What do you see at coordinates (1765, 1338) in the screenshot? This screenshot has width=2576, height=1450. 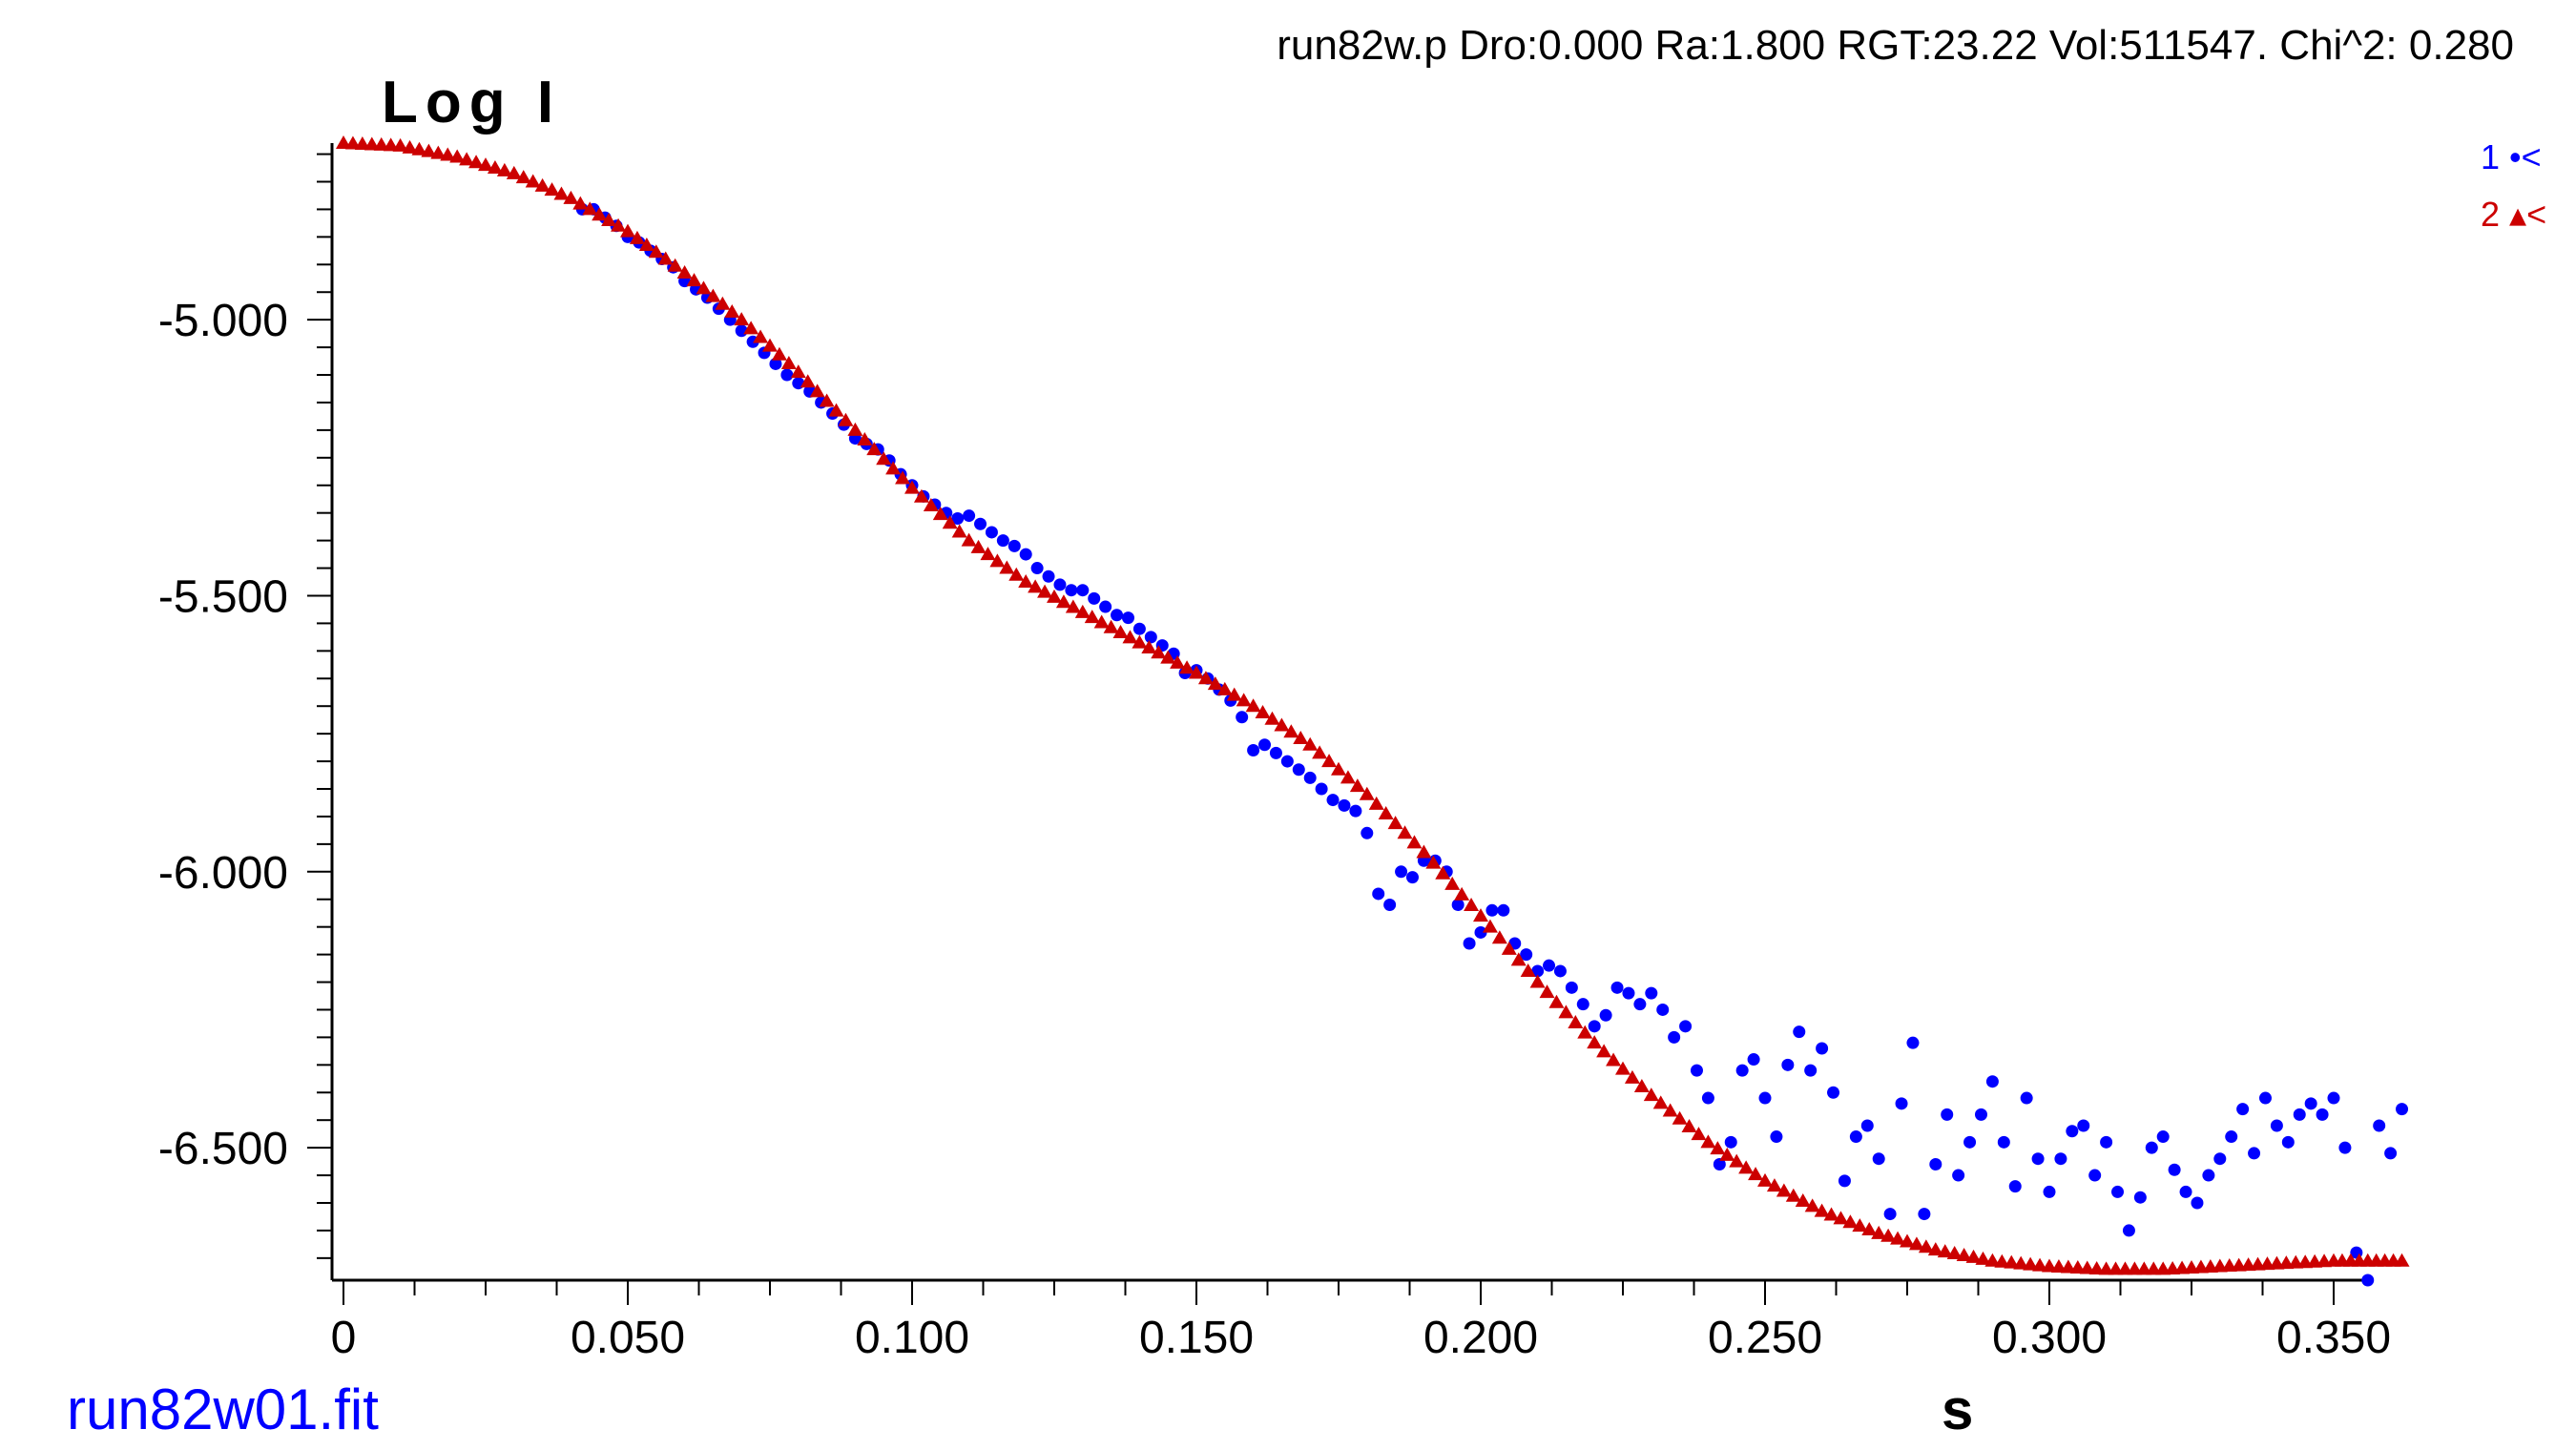 I see `x-tick-label: 0.250` at bounding box center [1765, 1338].